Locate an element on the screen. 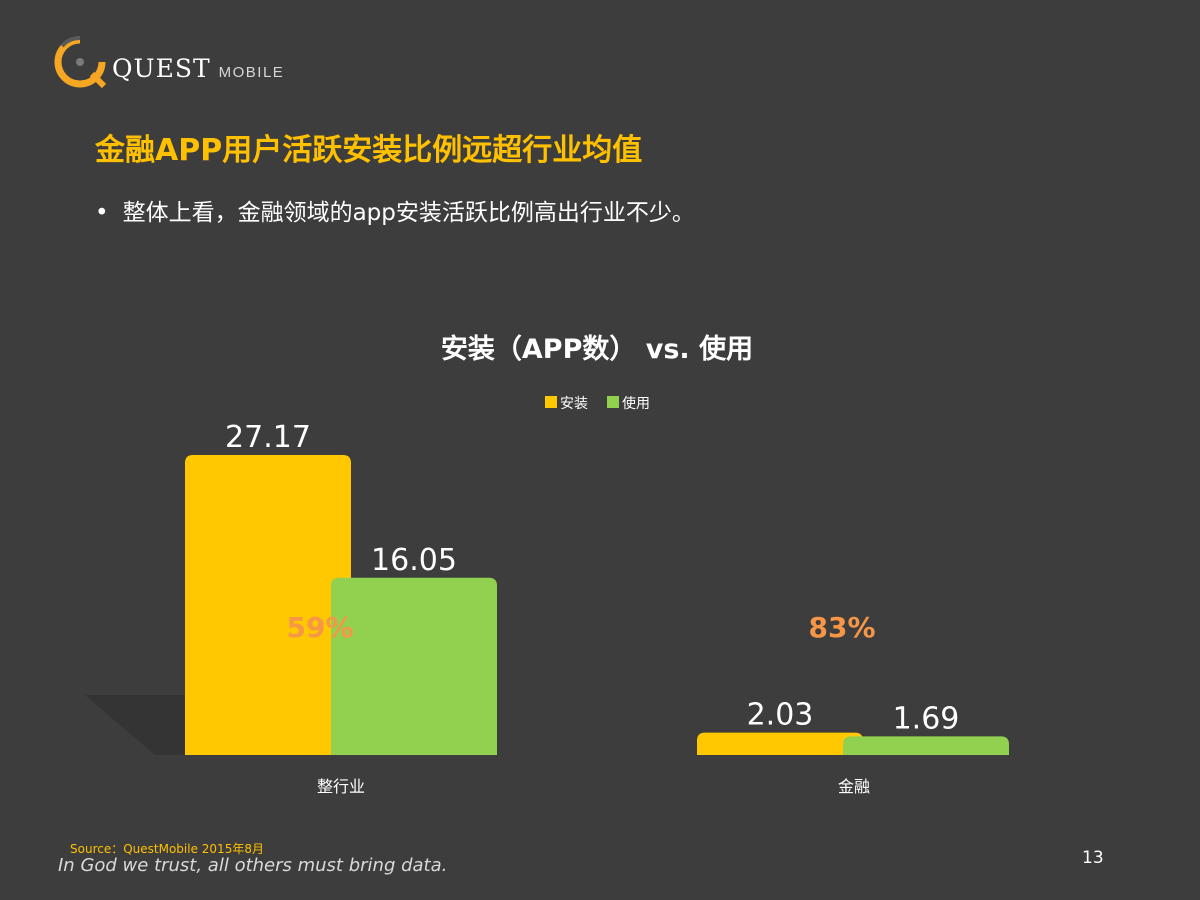 The height and width of the screenshot is (900, 1200). questmobile-logo: QUEST MOBILE is located at coordinates (172, 62).